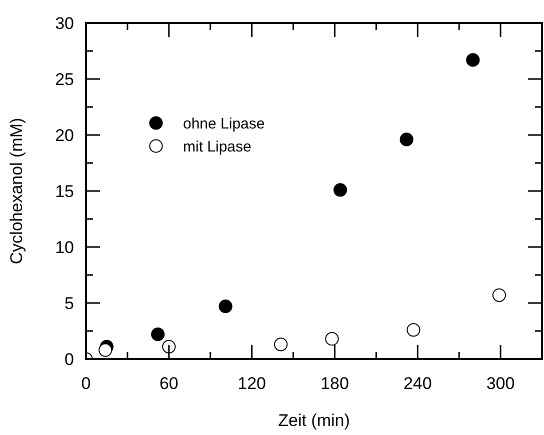  What do you see at coordinates (69, 359) in the screenshot?
I see `y-tick-label: 0` at bounding box center [69, 359].